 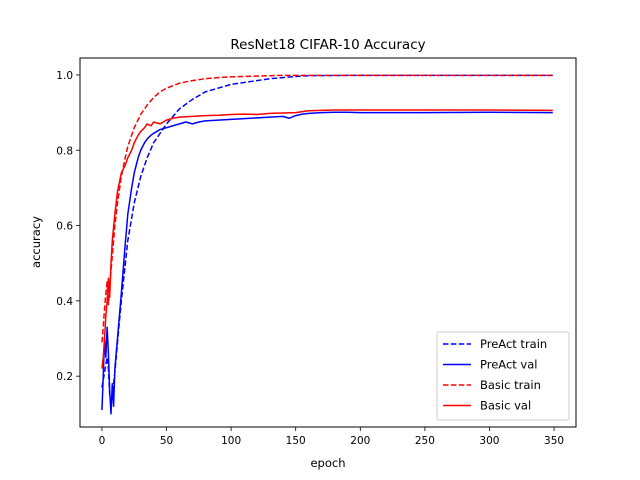 What do you see at coordinates (554, 441) in the screenshot?
I see `x-tick-label: 350` at bounding box center [554, 441].